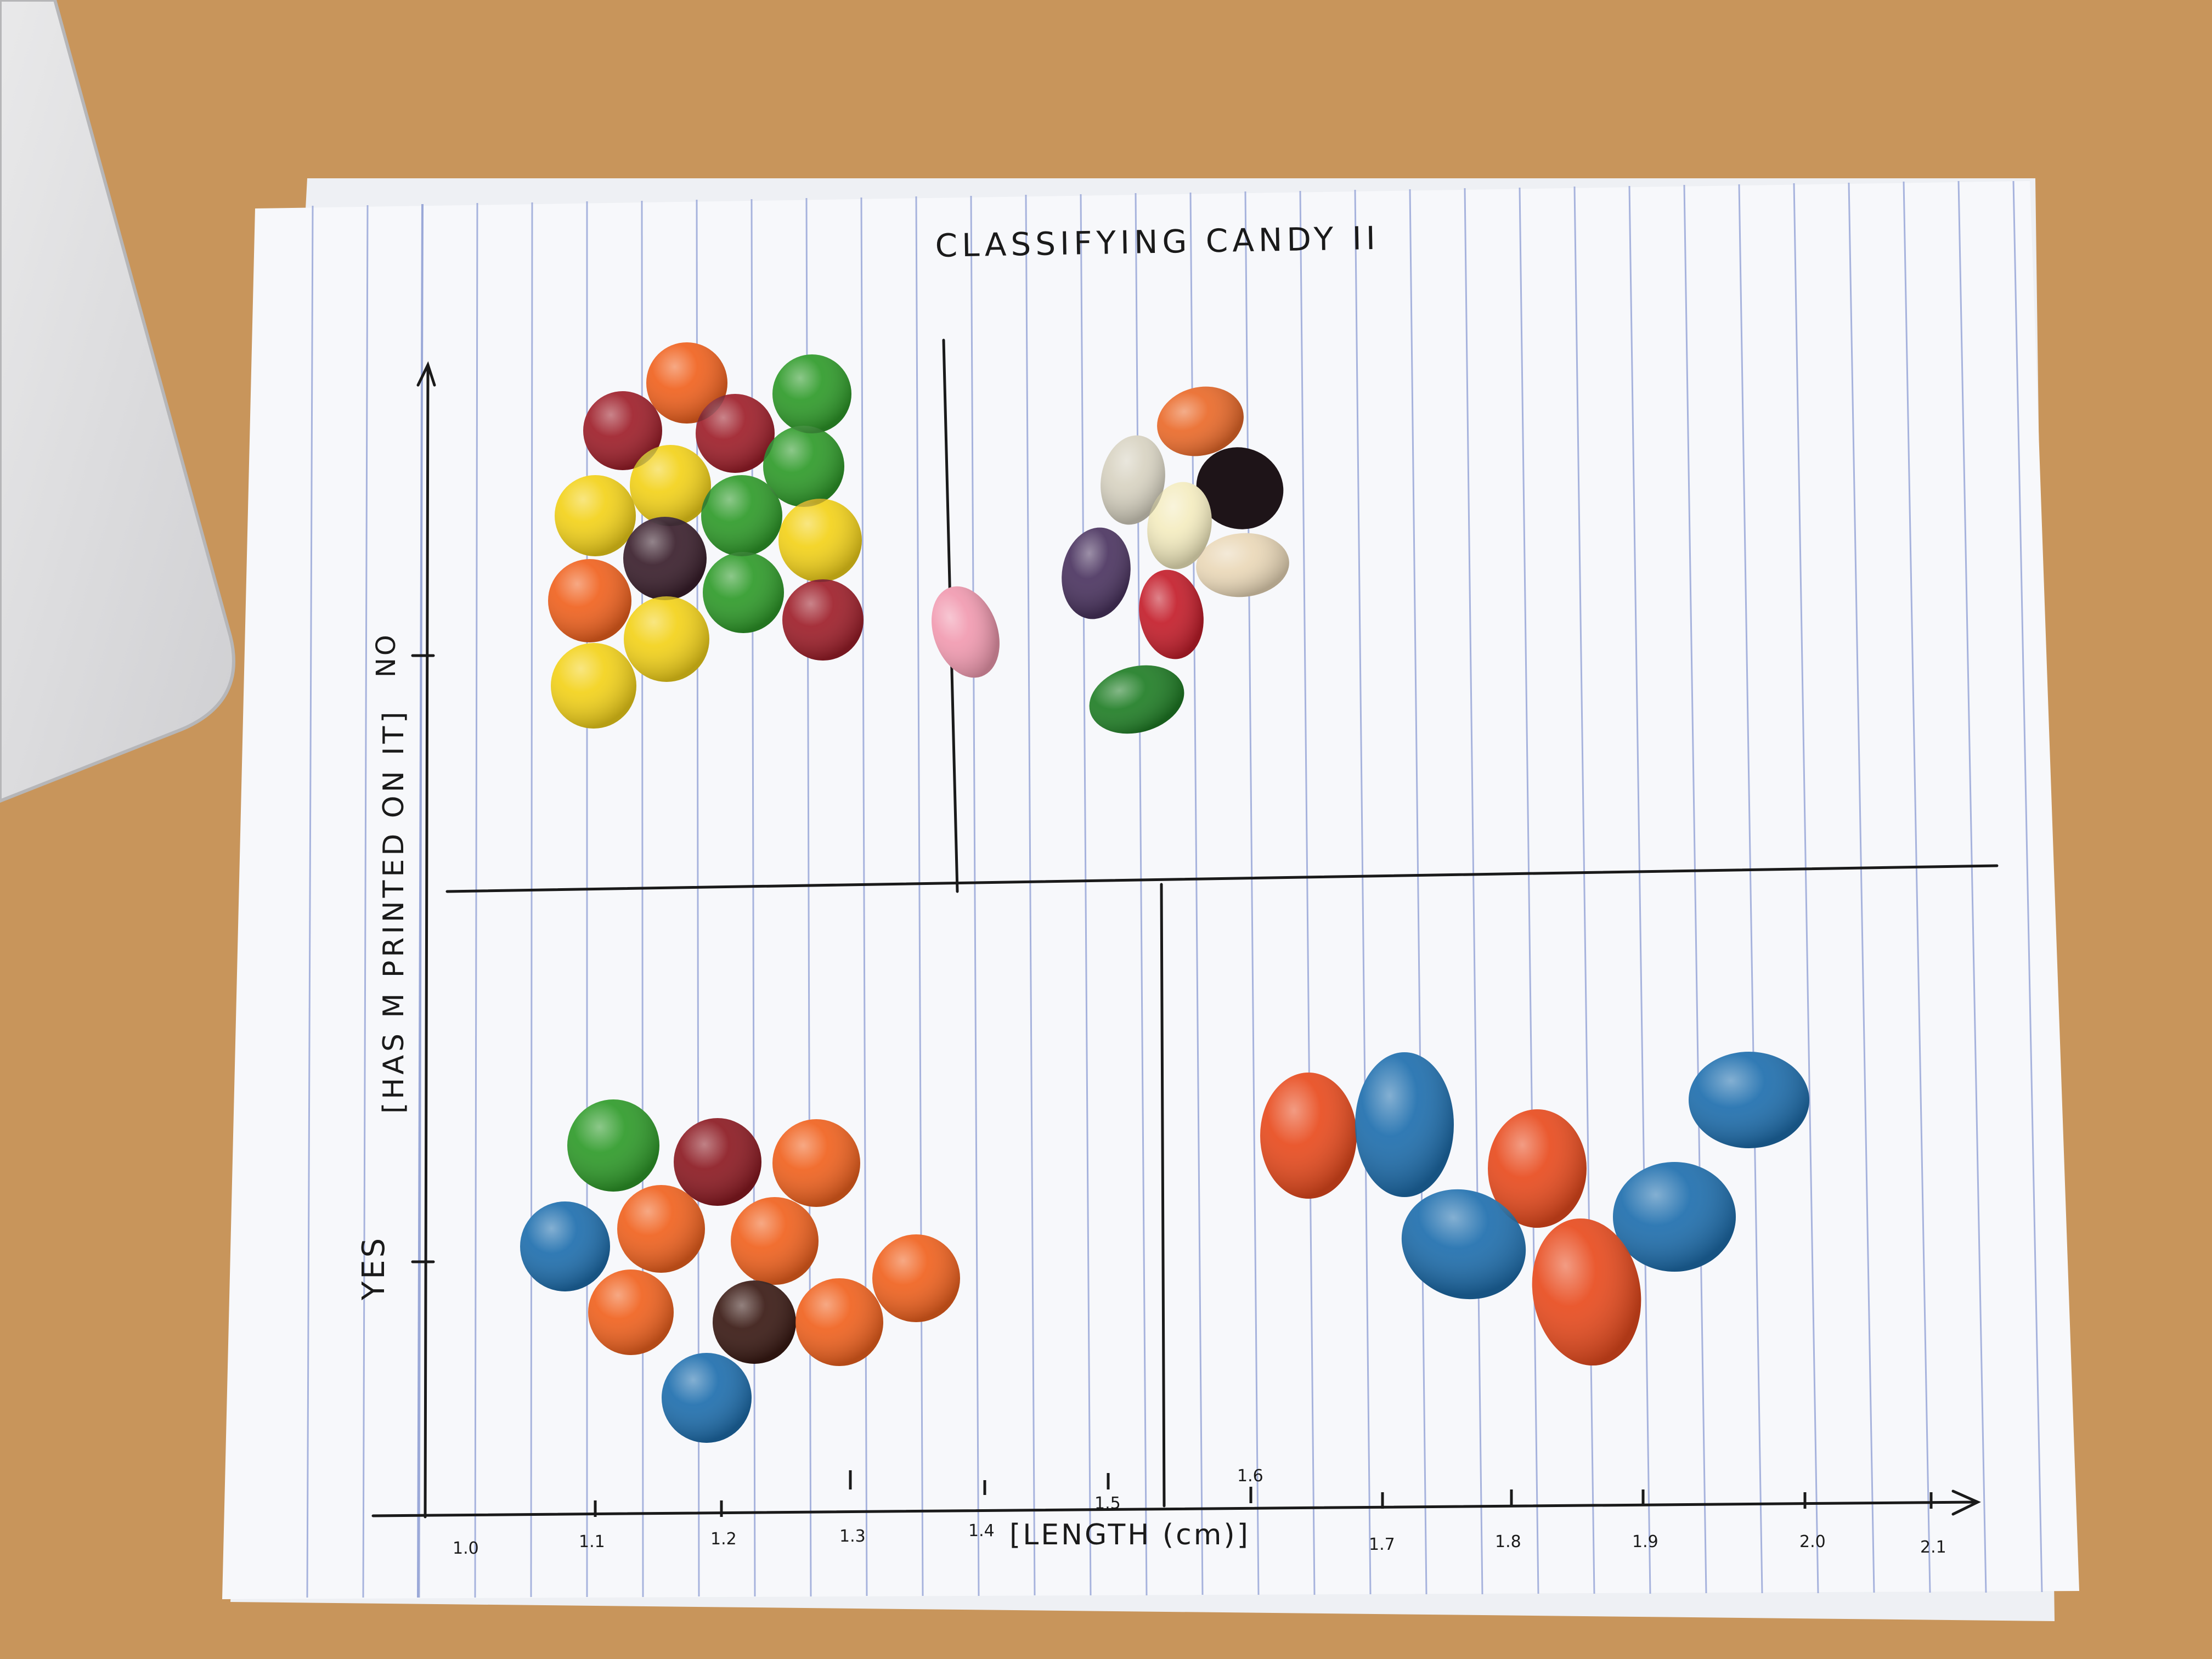  What do you see at coordinates (374, 1269) in the screenshot?
I see `y-label-yes: YES` at bounding box center [374, 1269].